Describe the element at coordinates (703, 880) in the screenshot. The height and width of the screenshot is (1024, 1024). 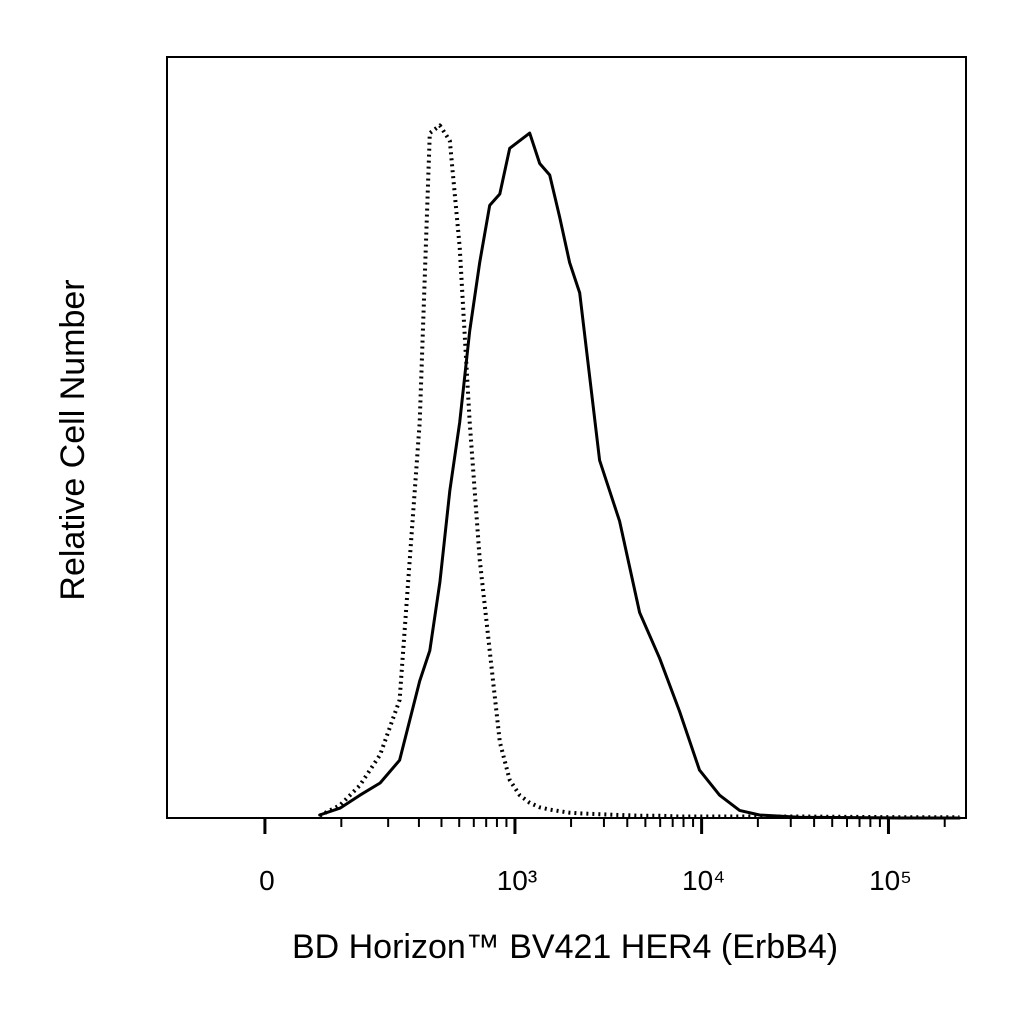
I see `x-tick-label: 10⁴` at that location.